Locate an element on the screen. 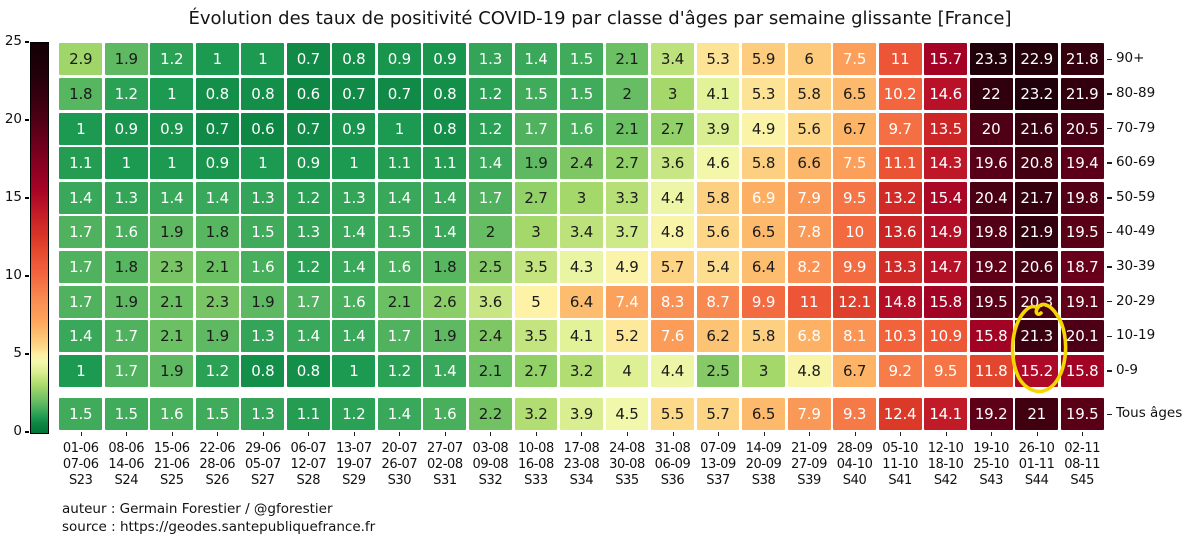 The width and height of the screenshot is (1200, 540). heatmap-cell: 8.3 is located at coordinates (672, 301).